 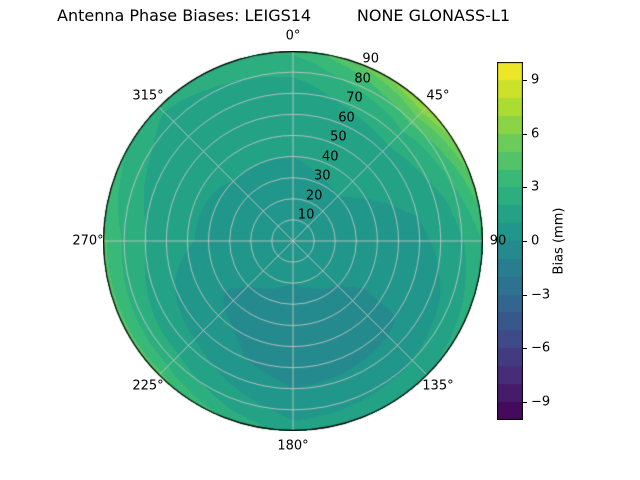 I want to click on colorbar-tick-label: −9, so click(x=541, y=402).